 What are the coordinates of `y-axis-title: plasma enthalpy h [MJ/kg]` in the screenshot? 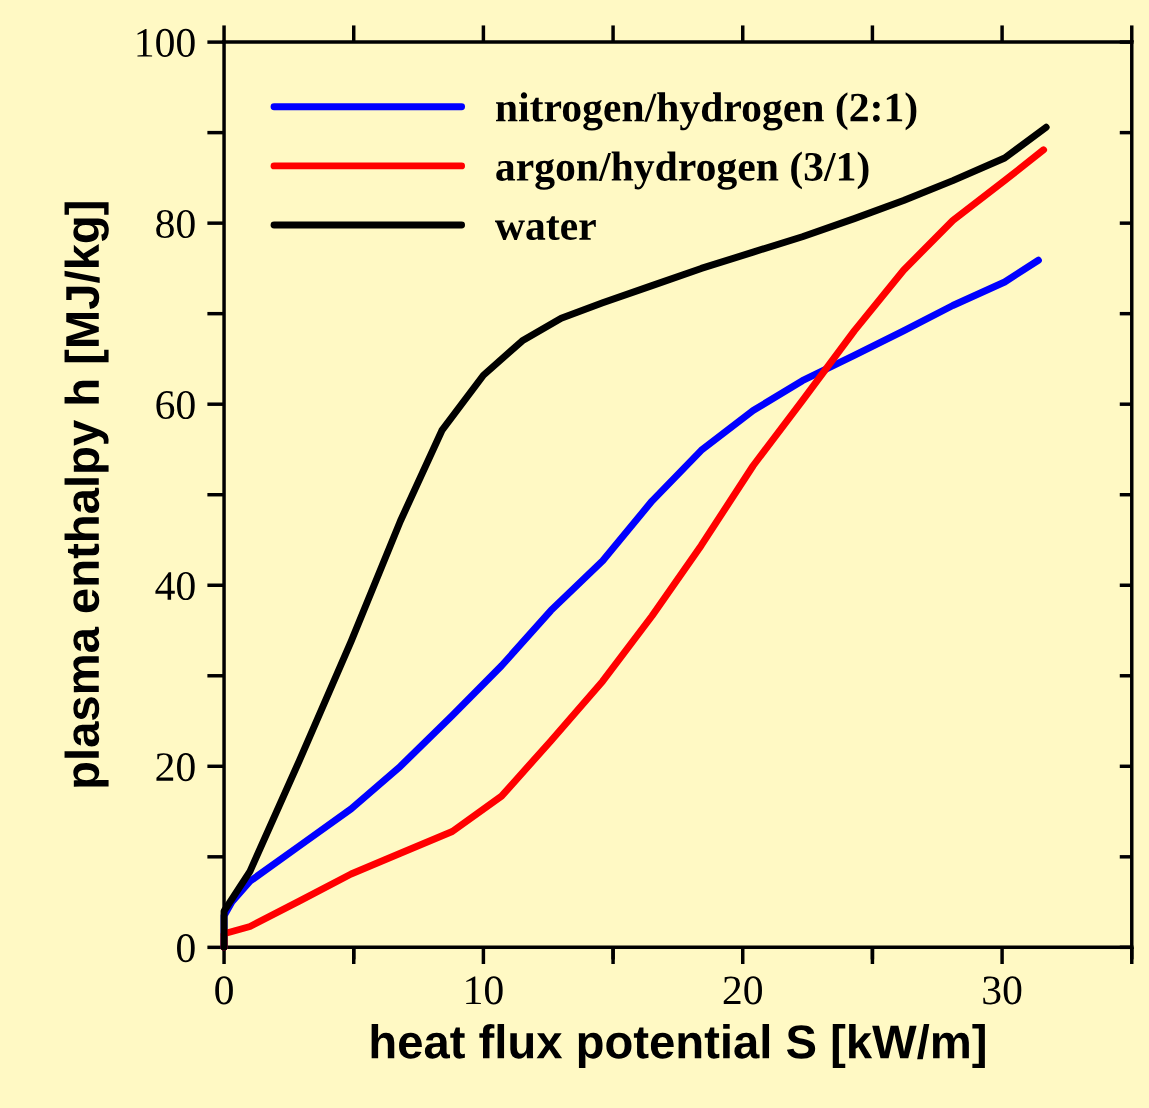 It's located at (86, 494).